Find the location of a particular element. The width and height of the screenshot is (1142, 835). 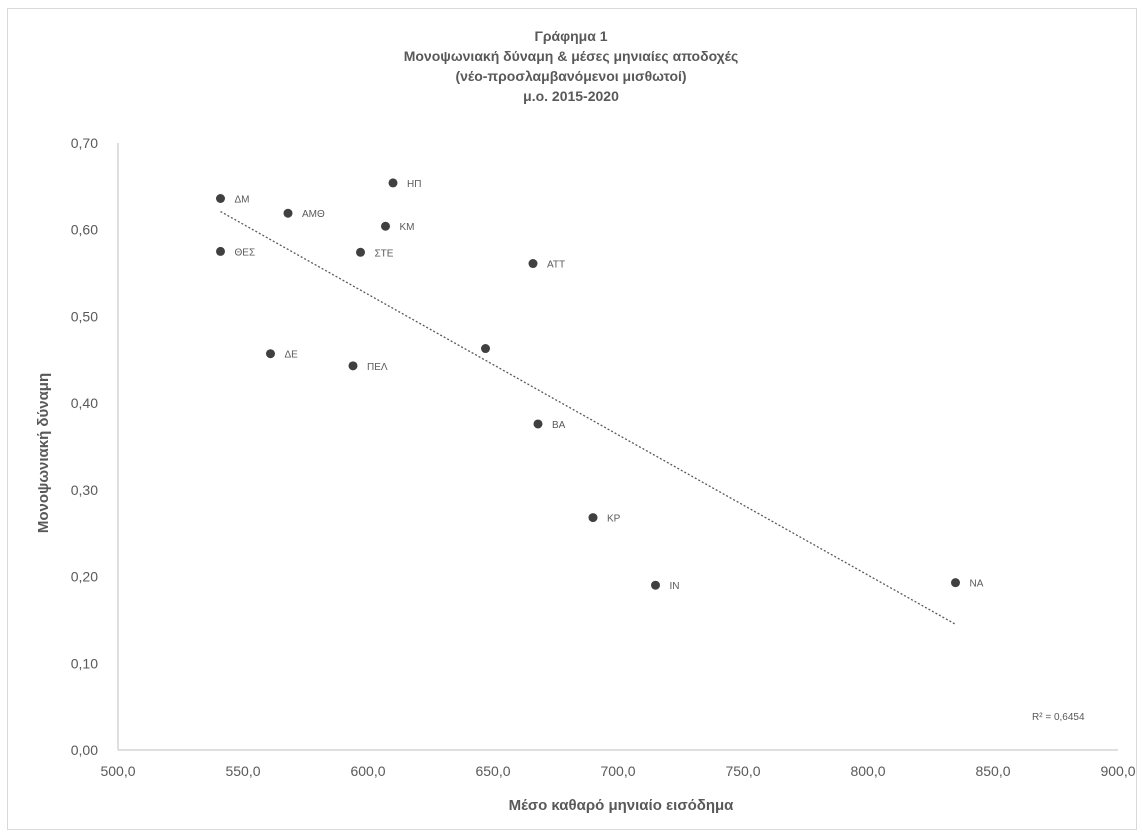

x-tick-label: 500,0 is located at coordinates (117, 771).